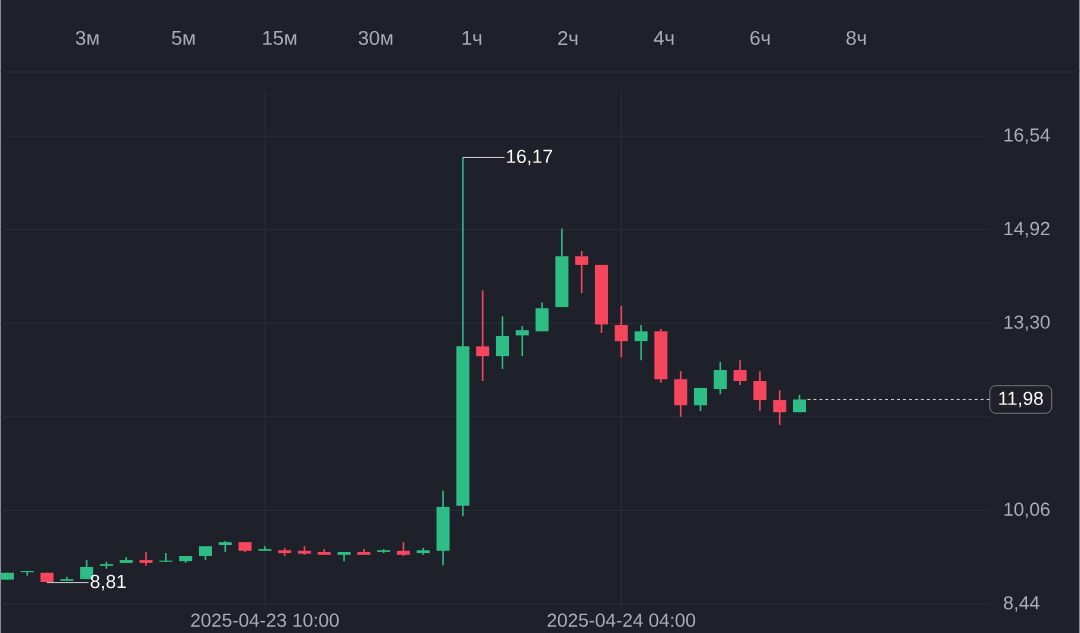  Describe the element at coordinates (1027, 510) in the screenshot. I see `y-tick-label: 10,06` at that location.